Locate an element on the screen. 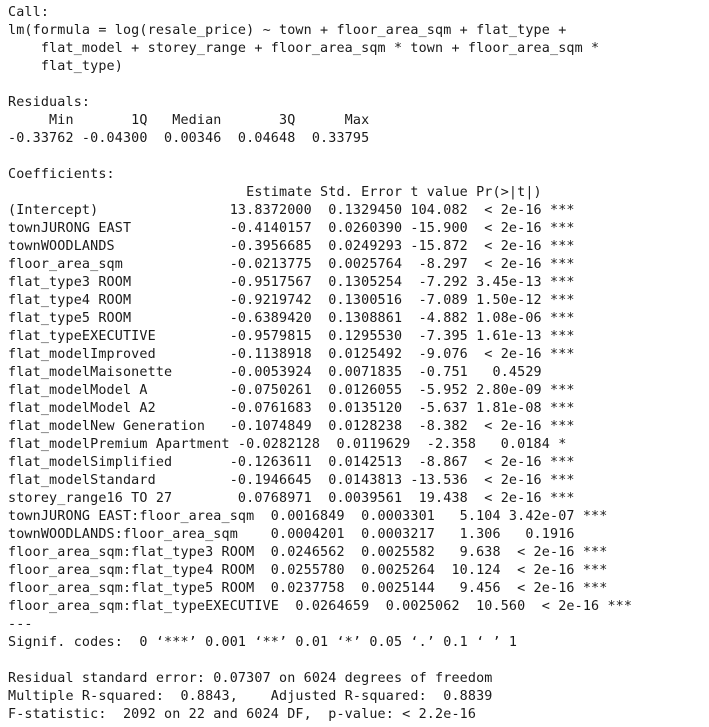 The height and width of the screenshot is (727, 709). residuals-column-headers: Min 1Q Median 3Q Max is located at coordinates (193, 120).